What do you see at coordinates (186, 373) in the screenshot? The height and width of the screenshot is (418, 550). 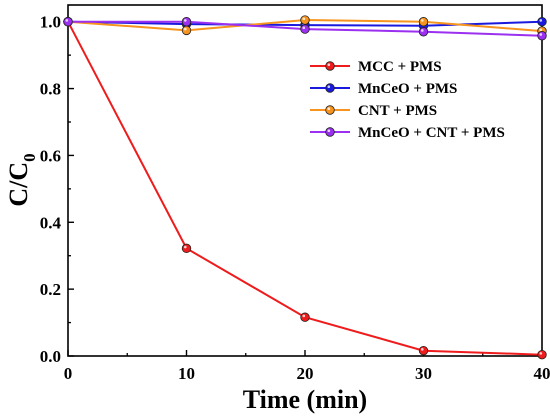 I see `x-tick-label: 10` at bounding box center [186, 373].